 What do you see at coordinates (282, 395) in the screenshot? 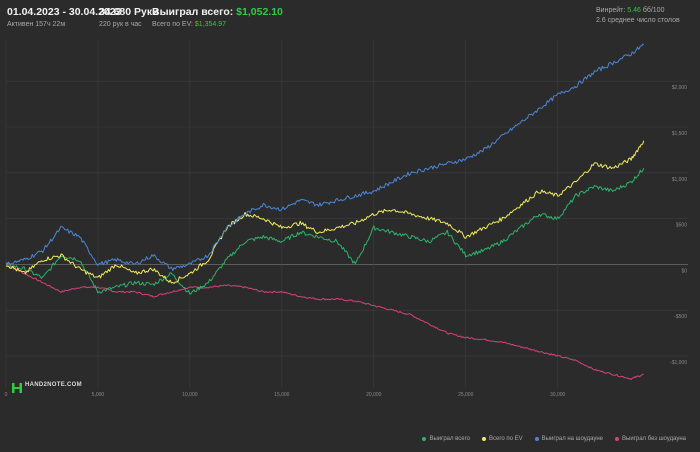
I see `x-tick-label: 15,000` at bounding box center [282, 395].